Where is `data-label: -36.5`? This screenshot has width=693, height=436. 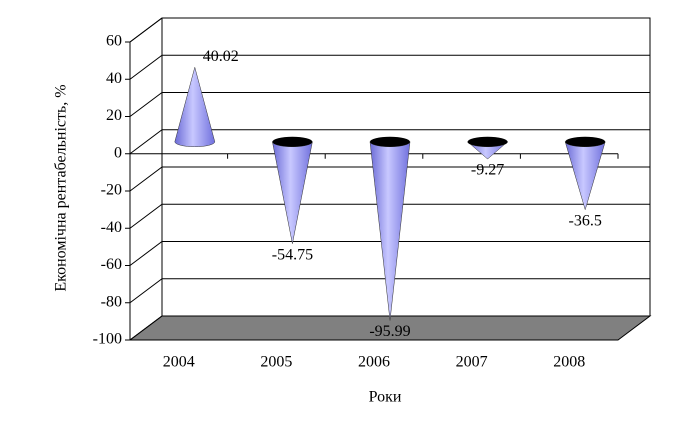
data-label: -36.5 is located at coordinates (585, 220).